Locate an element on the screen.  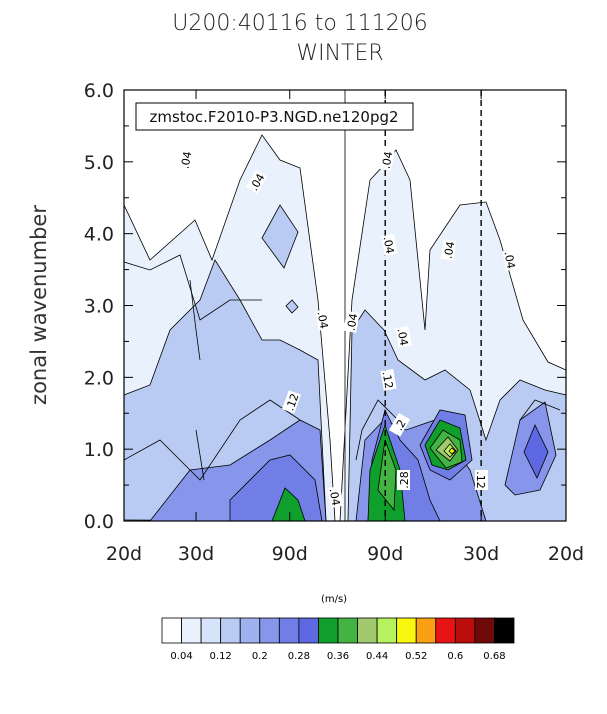
y-tick-label-1: 1.0 is located at coordinates (99, 450).